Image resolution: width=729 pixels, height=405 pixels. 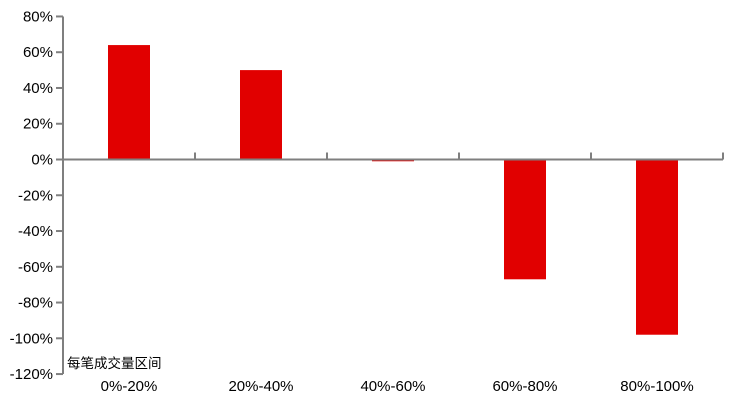 I want to click on y-tick-label: -20%, so click(x=35, y=195).